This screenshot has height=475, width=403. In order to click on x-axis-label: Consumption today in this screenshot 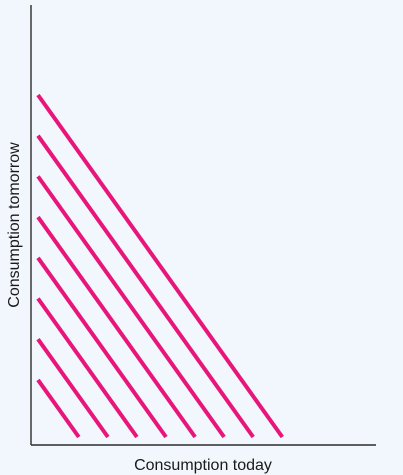, I will do `click(203, 465)`.